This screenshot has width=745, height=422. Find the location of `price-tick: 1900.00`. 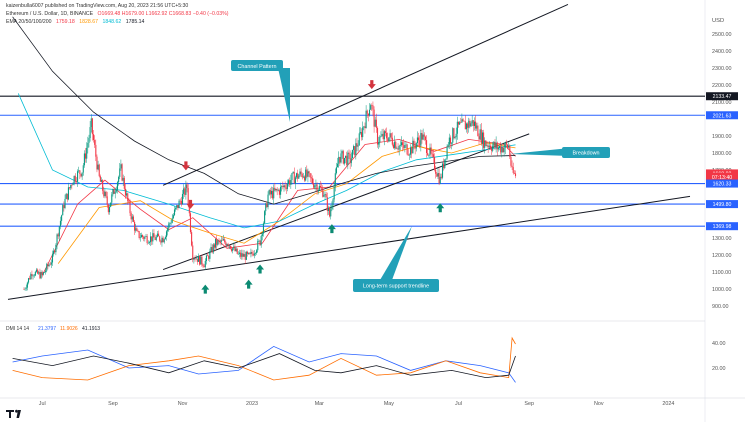

price-tick: 1900.00 is located at coordinates (722, 137).